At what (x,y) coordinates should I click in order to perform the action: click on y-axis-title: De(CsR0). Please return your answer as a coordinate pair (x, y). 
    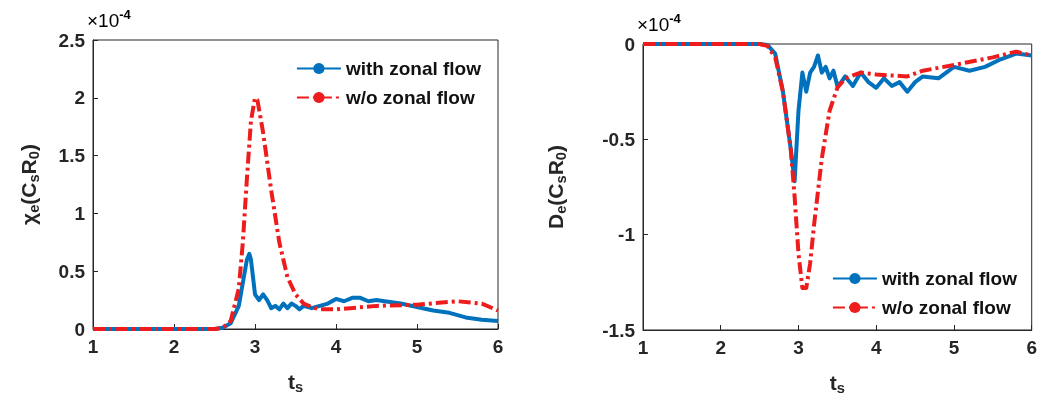
    Looking at the image, I should click on (556, 187).